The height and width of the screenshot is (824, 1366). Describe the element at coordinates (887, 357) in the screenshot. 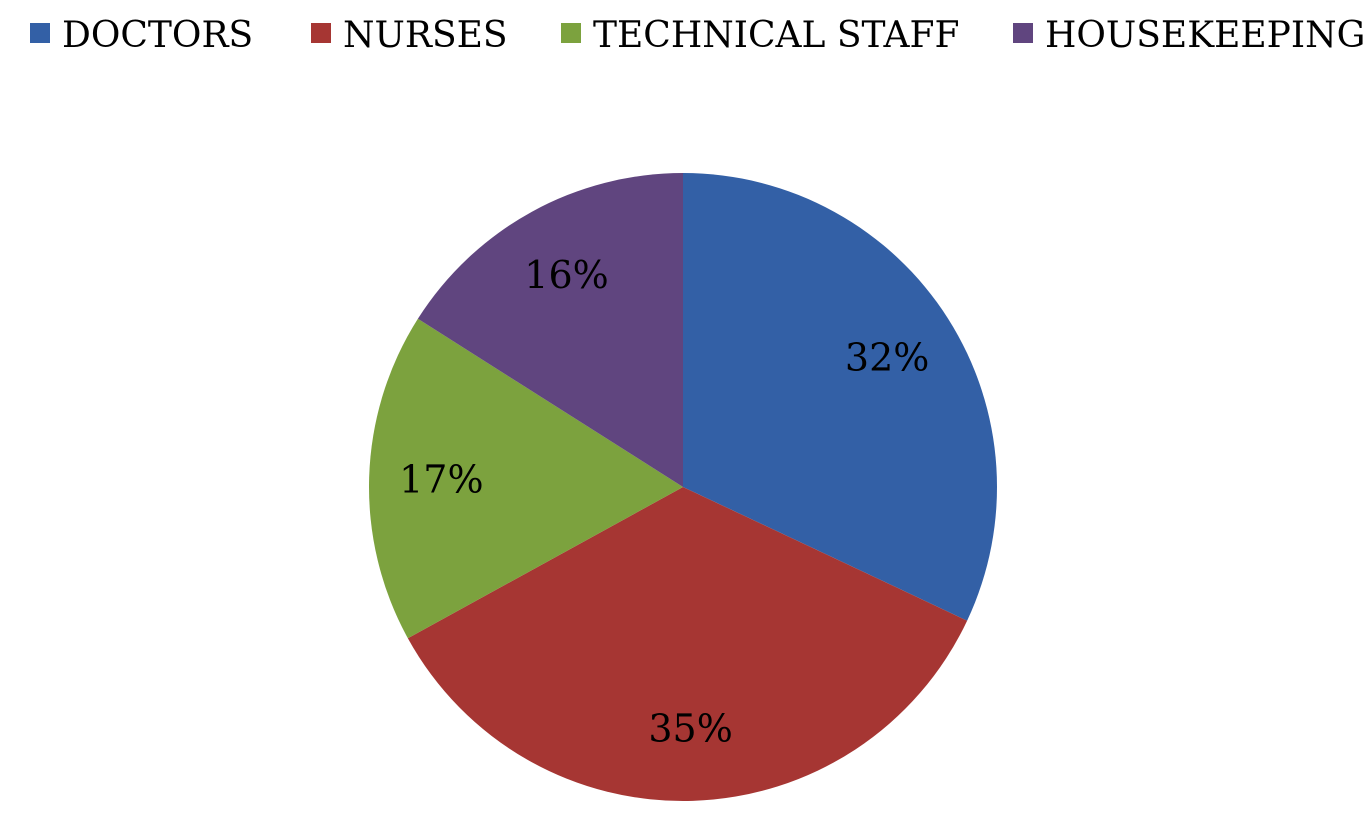

I see `data-label-doctors: 32%` at that location.